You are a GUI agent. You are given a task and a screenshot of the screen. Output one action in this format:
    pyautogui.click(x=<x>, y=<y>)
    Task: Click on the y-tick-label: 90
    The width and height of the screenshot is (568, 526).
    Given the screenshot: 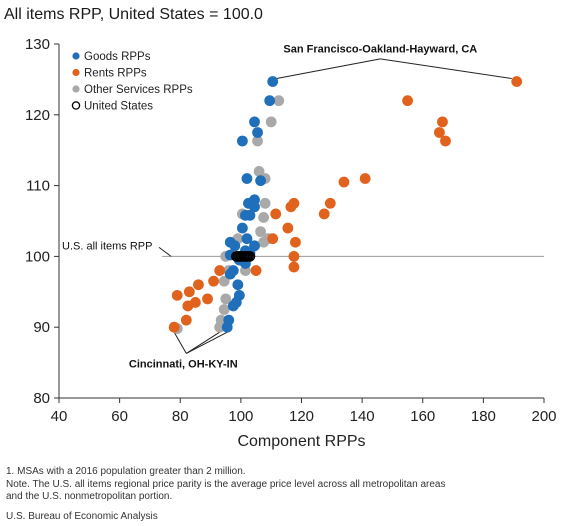 What is the action you would take?
    pyautogui.click(x=41, y=327)
    